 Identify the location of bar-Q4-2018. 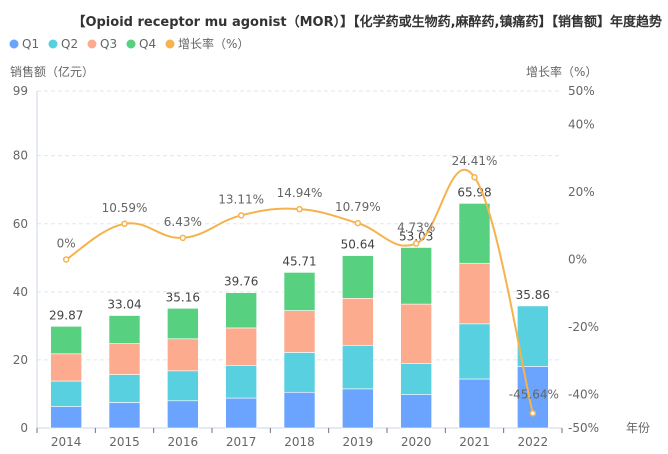
(299, 291).